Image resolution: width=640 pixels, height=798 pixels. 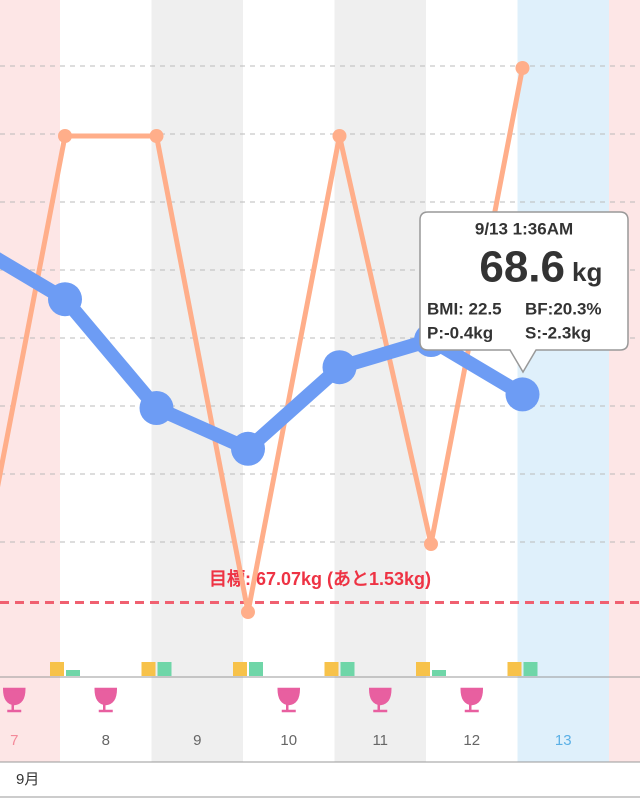 What do you see at coordinates (524, 228) in the screenshot?
I see `tooltip-date: 9/13 1:36AM` at bounding box center [524, 228].